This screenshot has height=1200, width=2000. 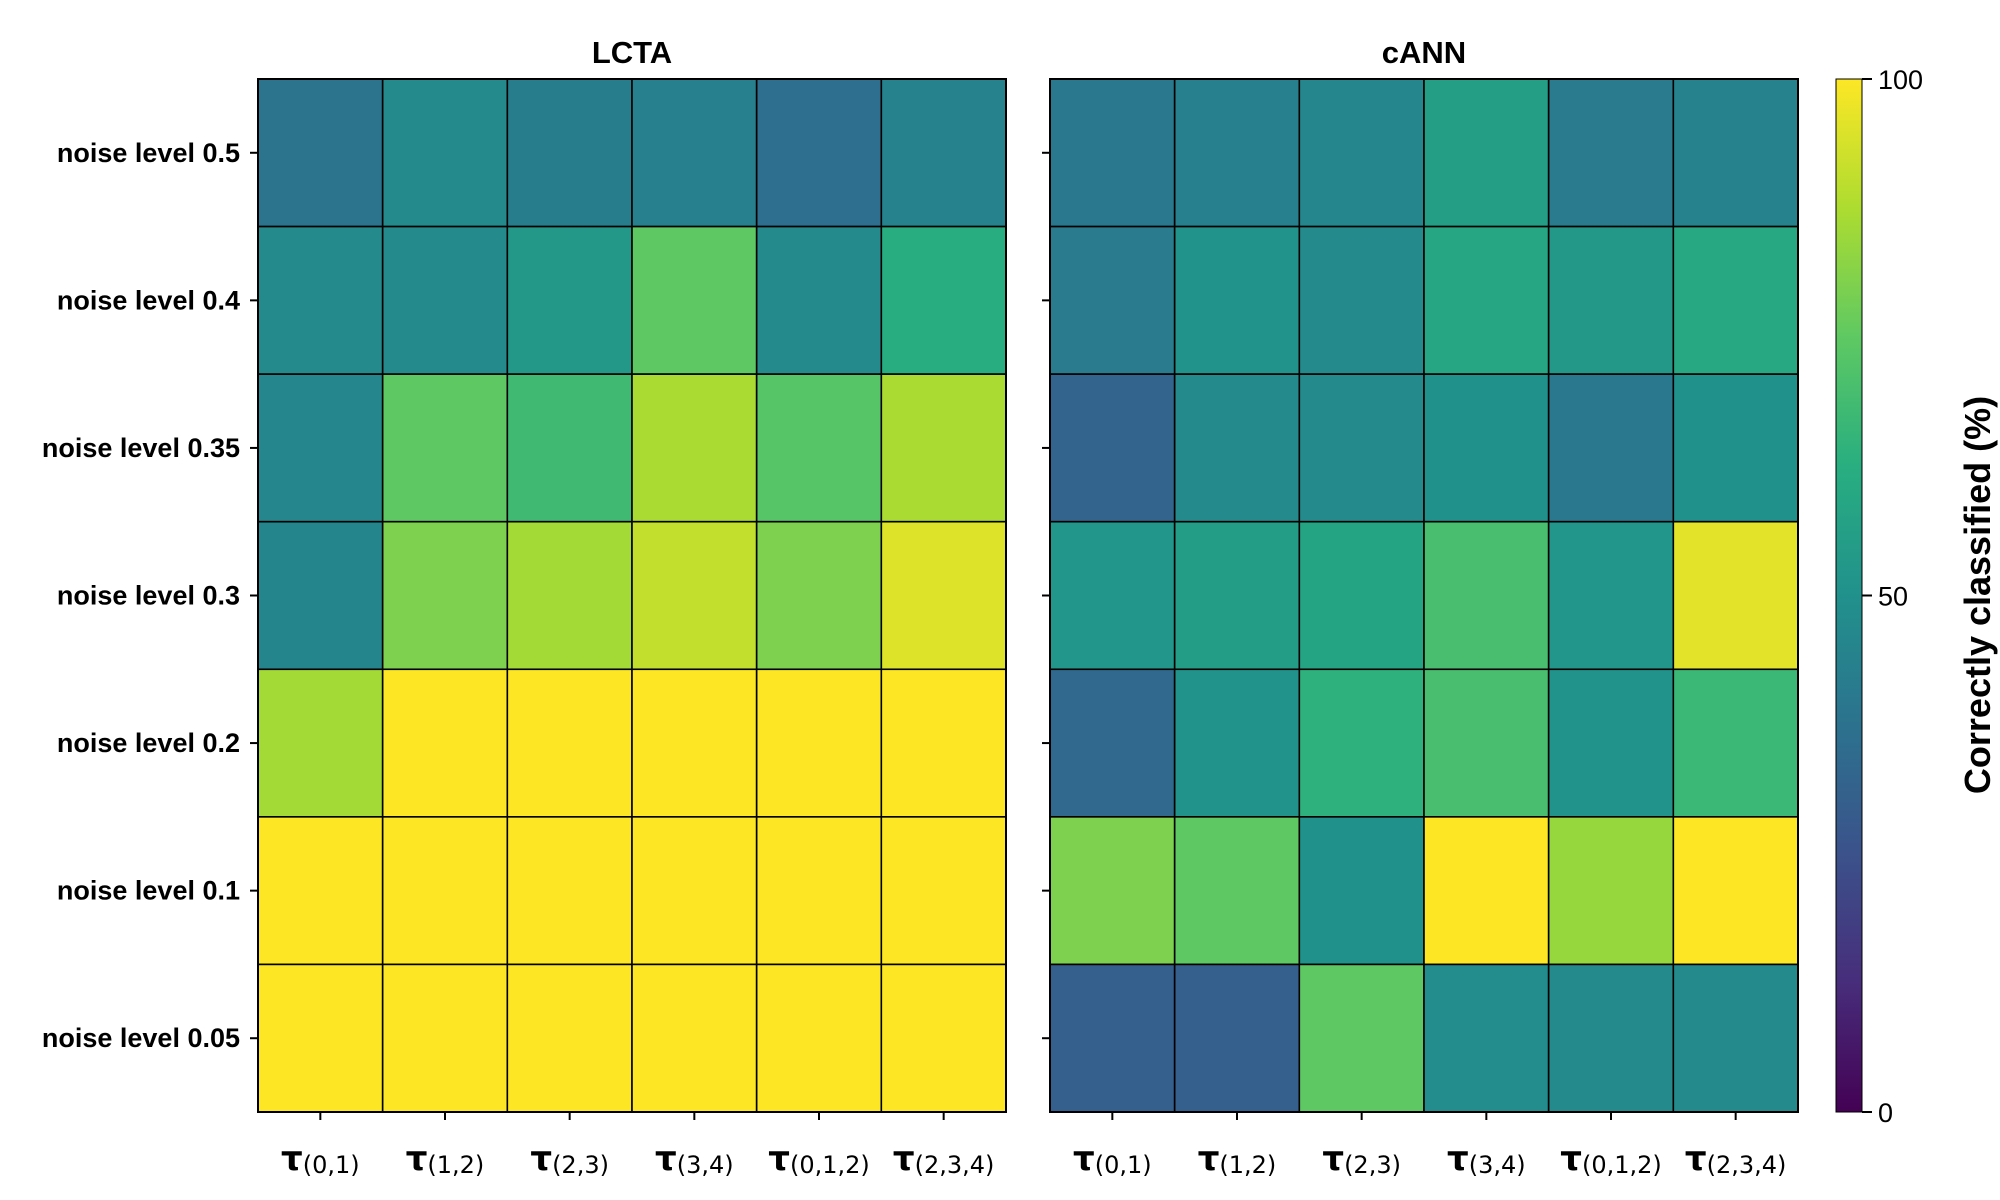 What do you see at coordinates (148, 891) in the screenshot?
I see `row-label: noise level 0.1` at bounding box center [148, 891].